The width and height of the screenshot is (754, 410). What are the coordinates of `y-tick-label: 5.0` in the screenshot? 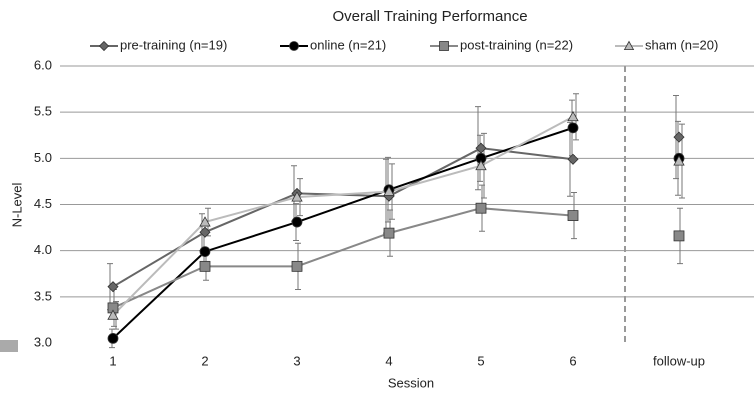 It's located at (43, 157).